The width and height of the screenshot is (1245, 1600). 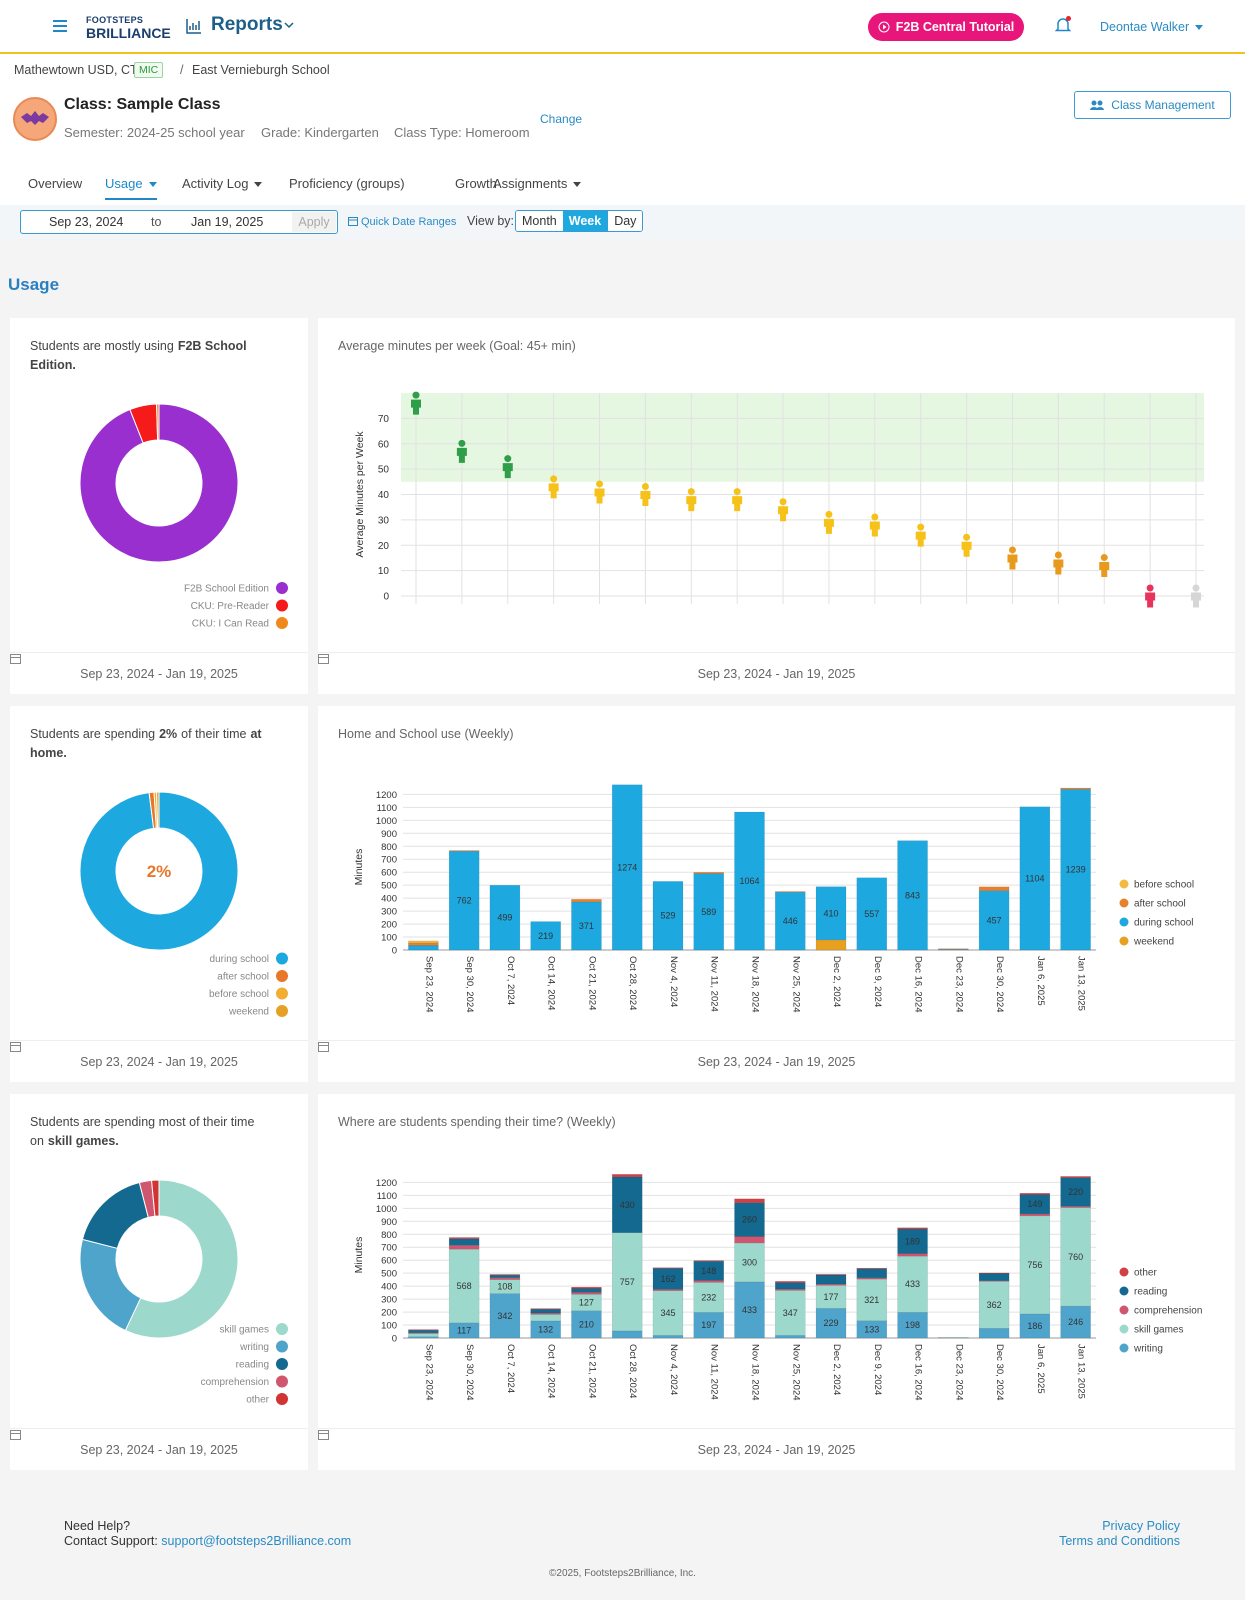 I want to click on data-label: 117, so click(x=464, y=1330).